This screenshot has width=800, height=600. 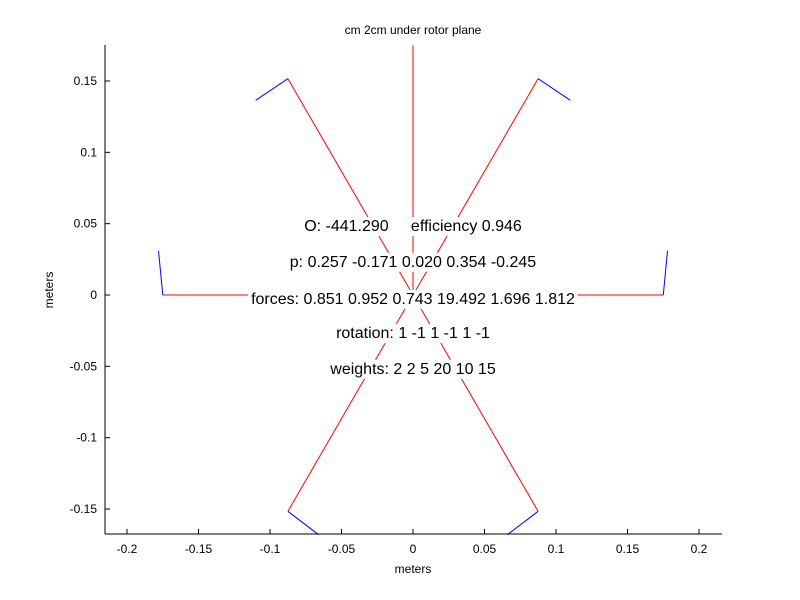 What do you see at coordinates (93, 295) in the screenshot?
I see `y-tick-label: 0` at bounding box center [93, 295].